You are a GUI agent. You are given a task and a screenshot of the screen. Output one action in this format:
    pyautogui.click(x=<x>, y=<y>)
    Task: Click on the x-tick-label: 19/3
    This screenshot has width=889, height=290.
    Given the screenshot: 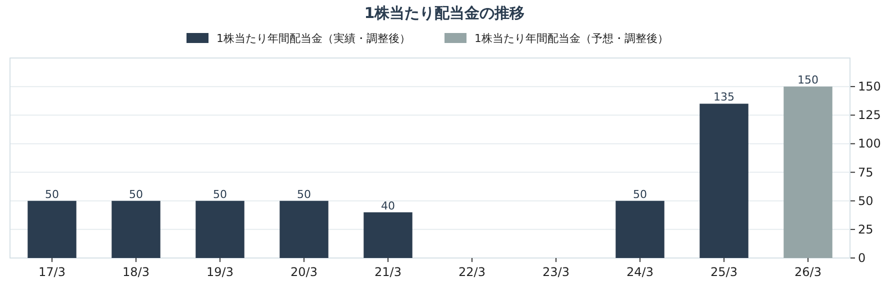 What is the action you would take?
    pyautogui.click(x=220, y=272)
    